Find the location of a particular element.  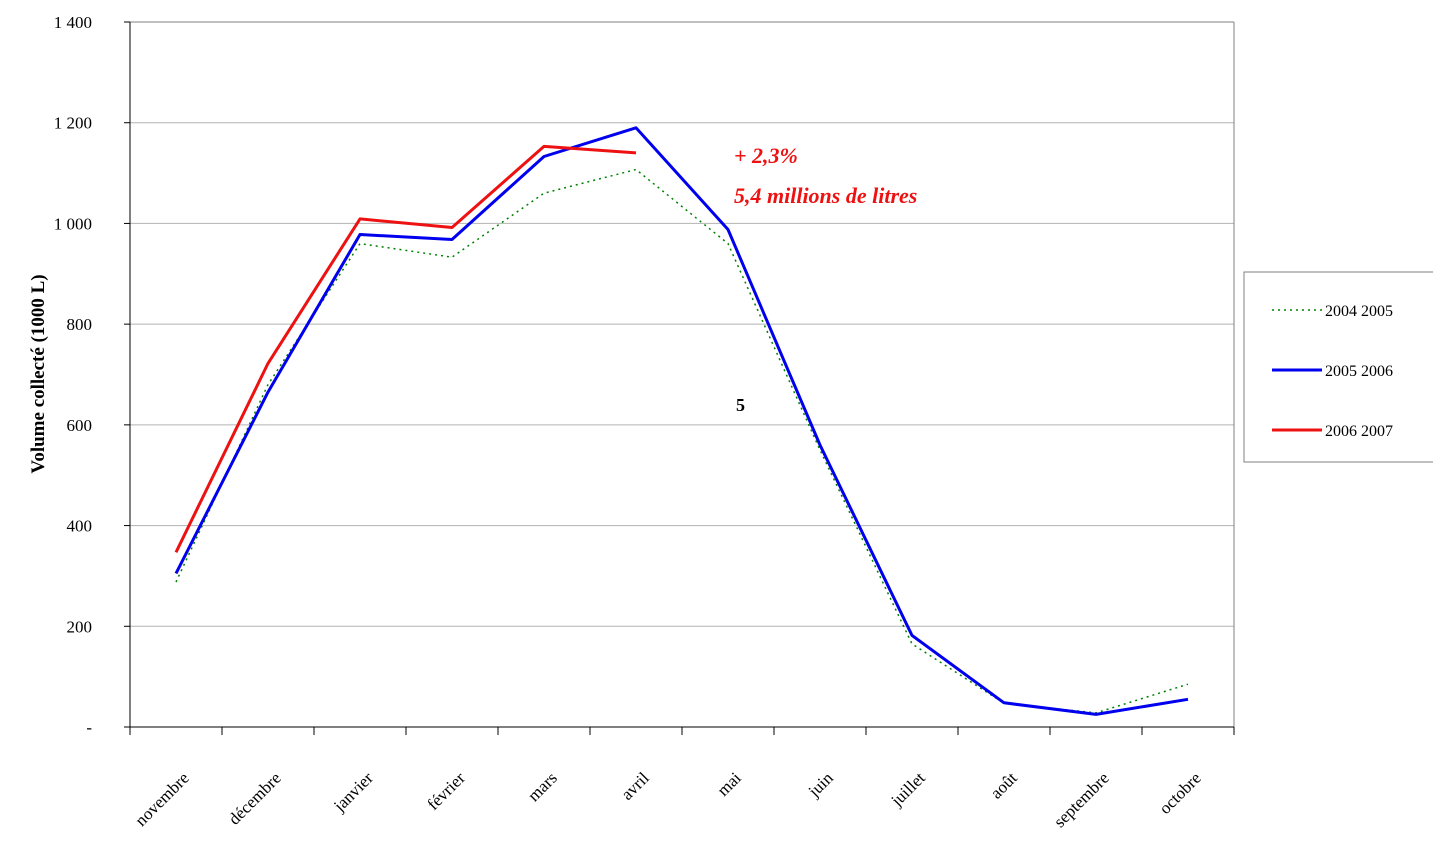

x-tick-label: décembre is located at coordinates (255, 798).